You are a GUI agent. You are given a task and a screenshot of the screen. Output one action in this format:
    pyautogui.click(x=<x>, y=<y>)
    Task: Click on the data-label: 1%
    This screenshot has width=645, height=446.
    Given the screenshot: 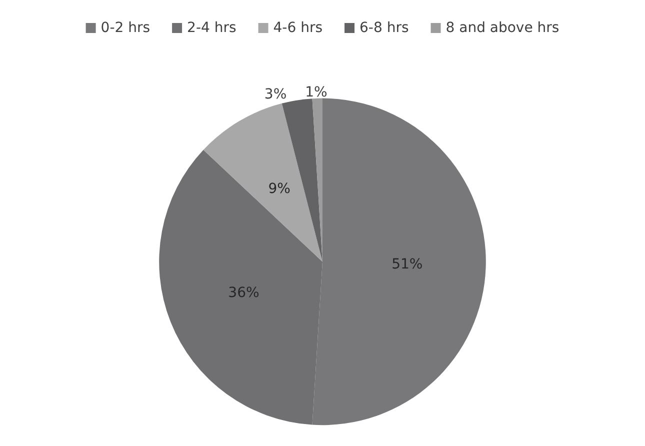 What is the action you would take?
    pyautogui.click(x=316, y=92)
    